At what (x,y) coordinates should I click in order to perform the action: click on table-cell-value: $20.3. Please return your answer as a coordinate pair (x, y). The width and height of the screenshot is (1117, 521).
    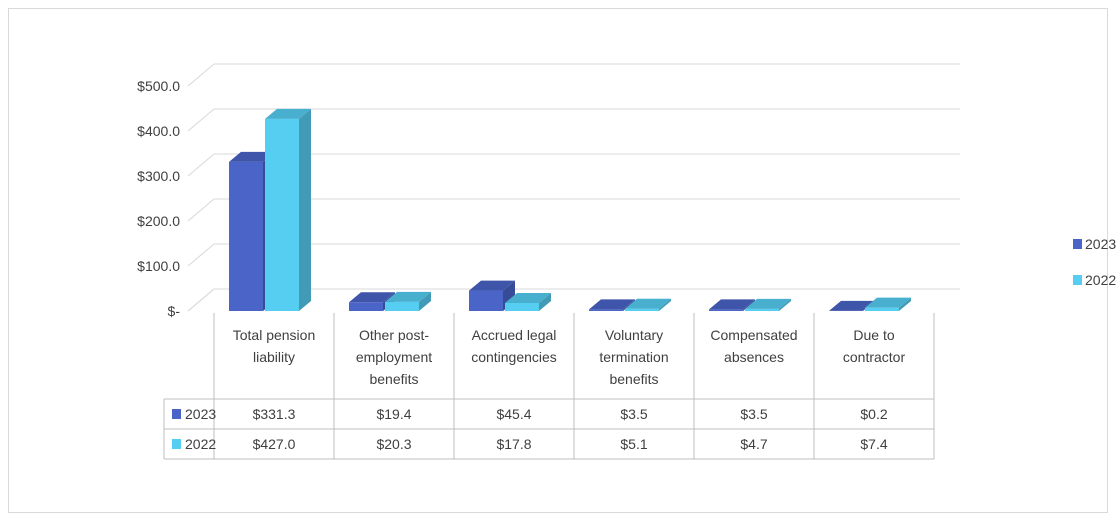
    Looking at the image, I should click on (393, 444).